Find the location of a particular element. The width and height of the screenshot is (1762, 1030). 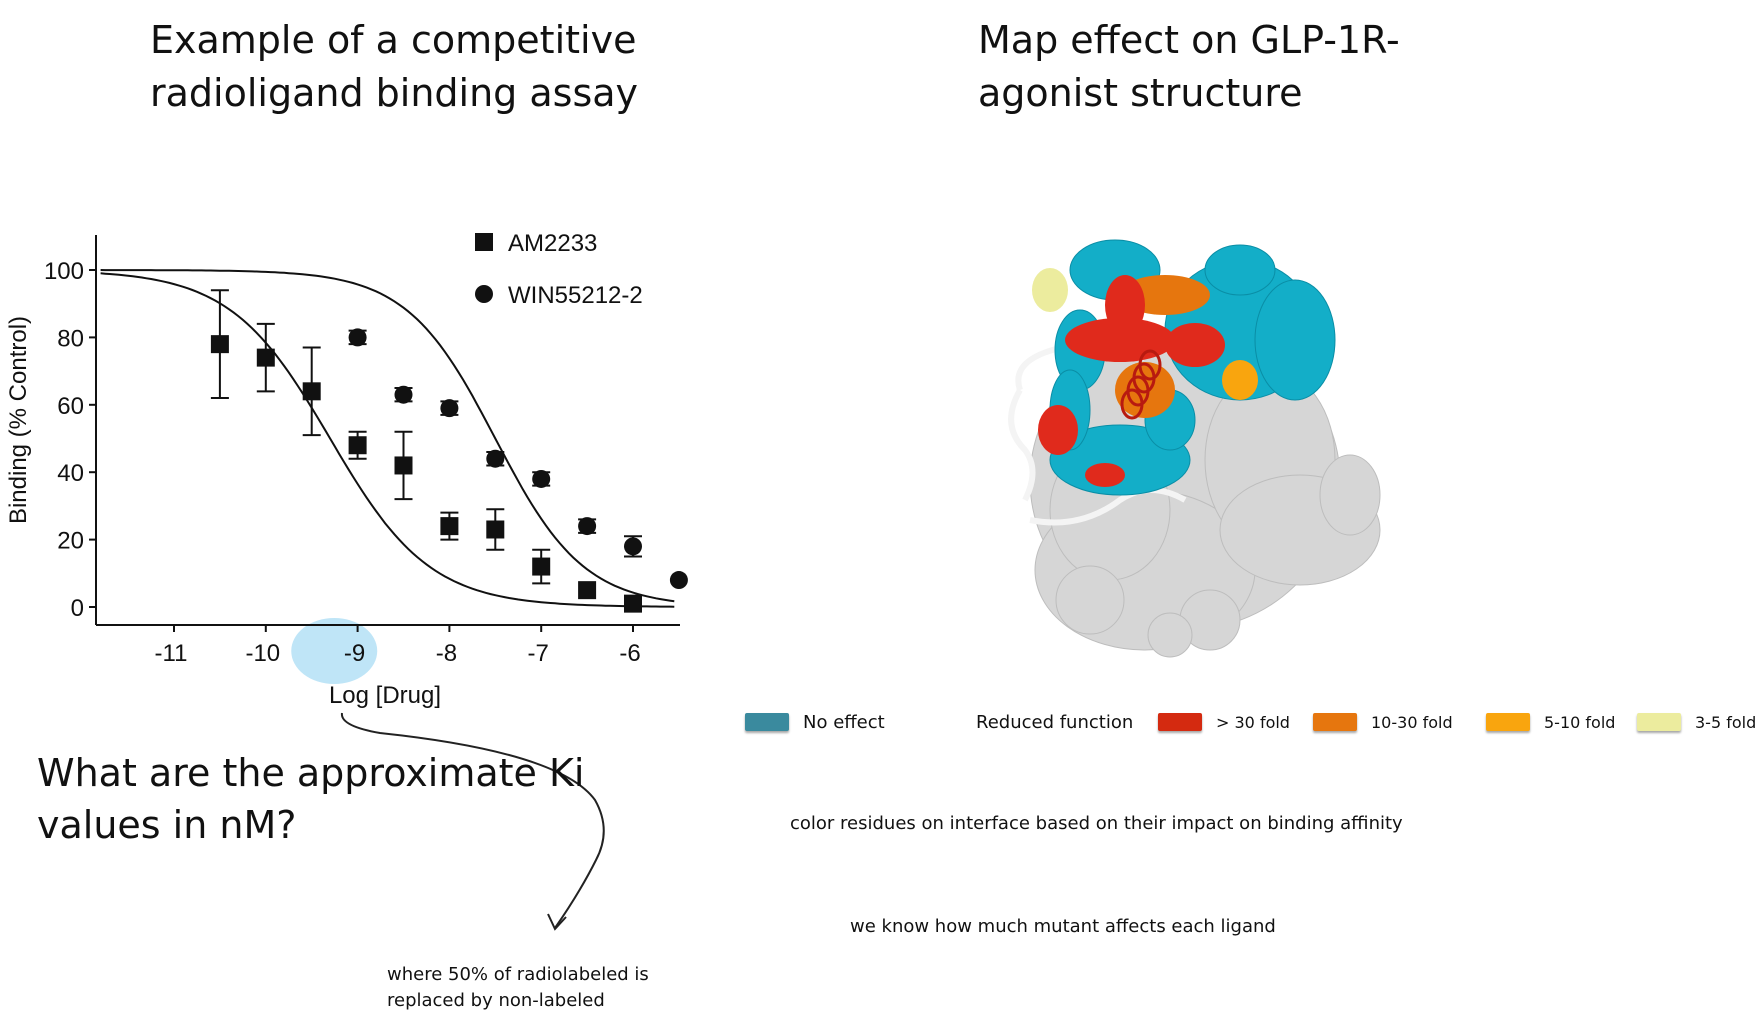

legend-3-5: 3-5 fold is located at coordinates (1696, 722).